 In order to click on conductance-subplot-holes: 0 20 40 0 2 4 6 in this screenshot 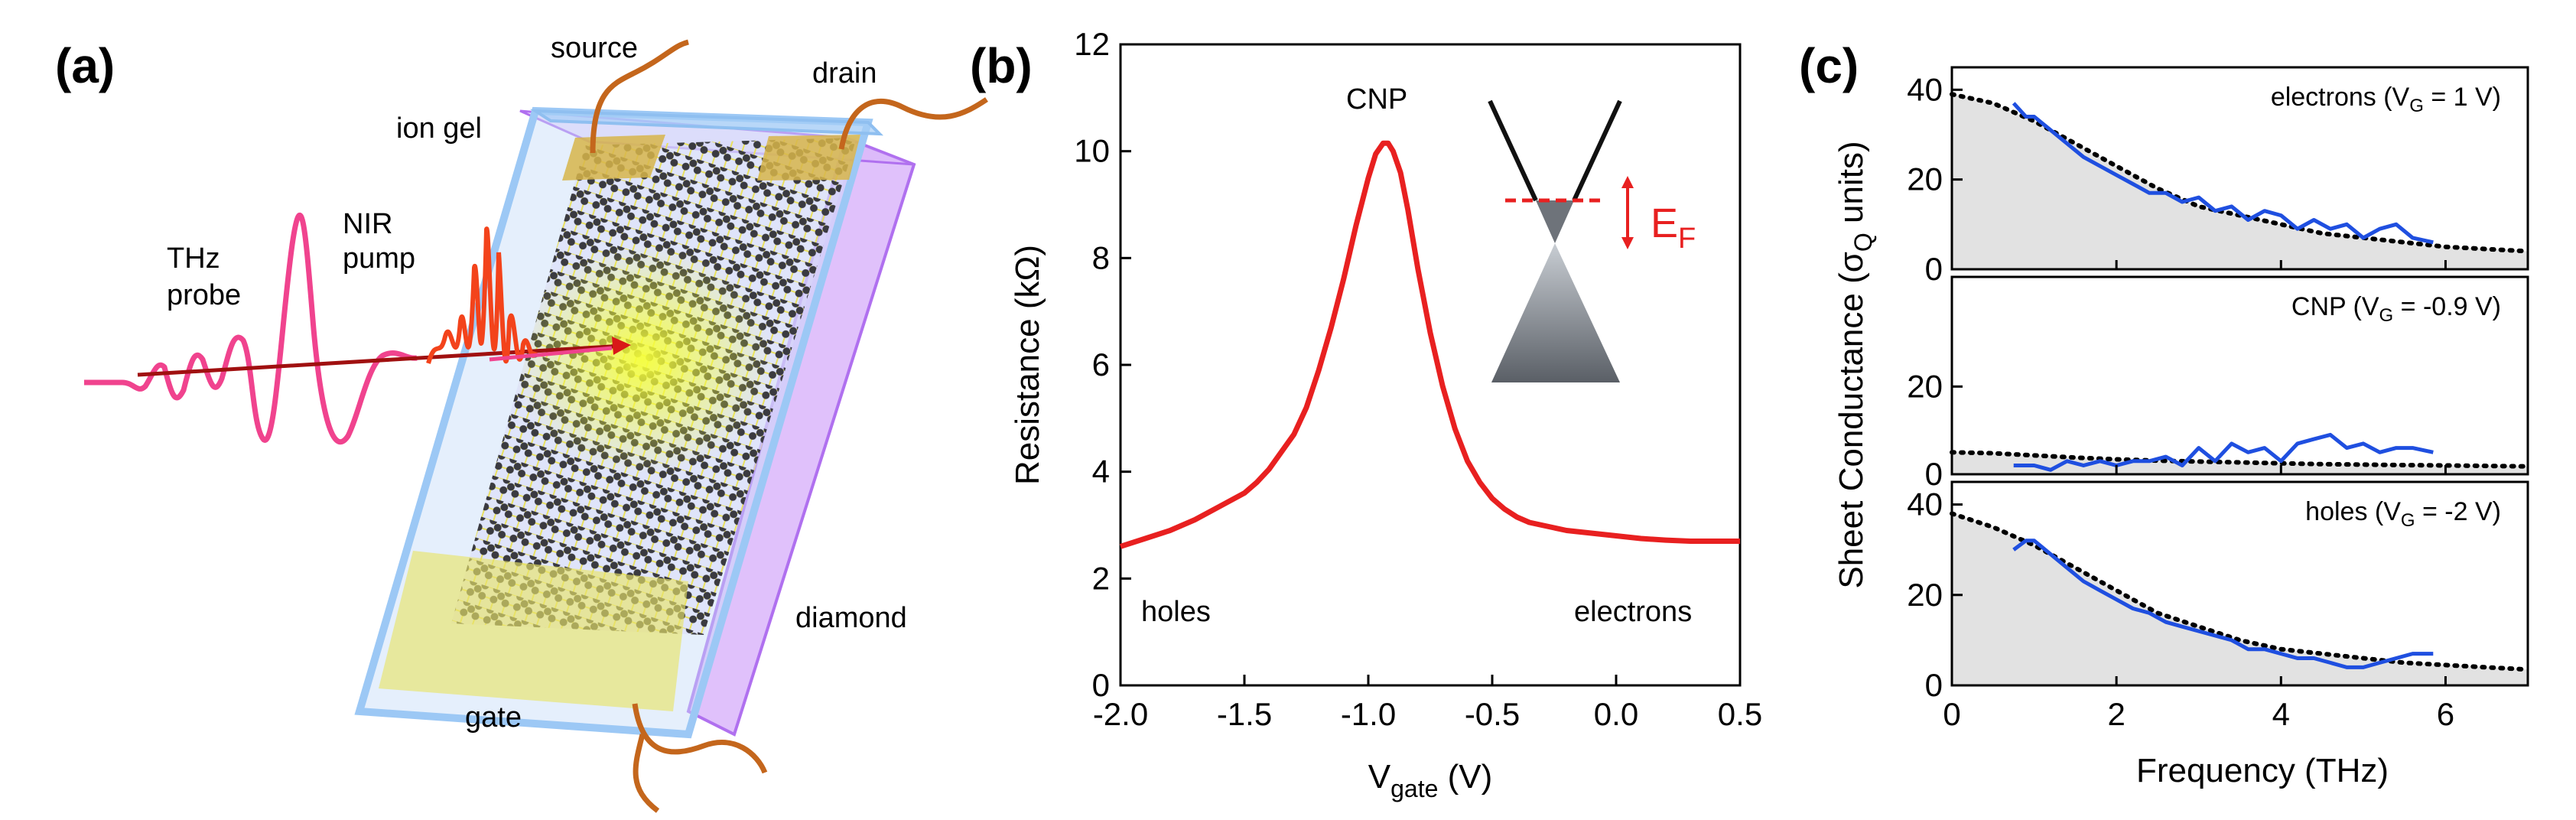, I will do `click(2218, 606)`.